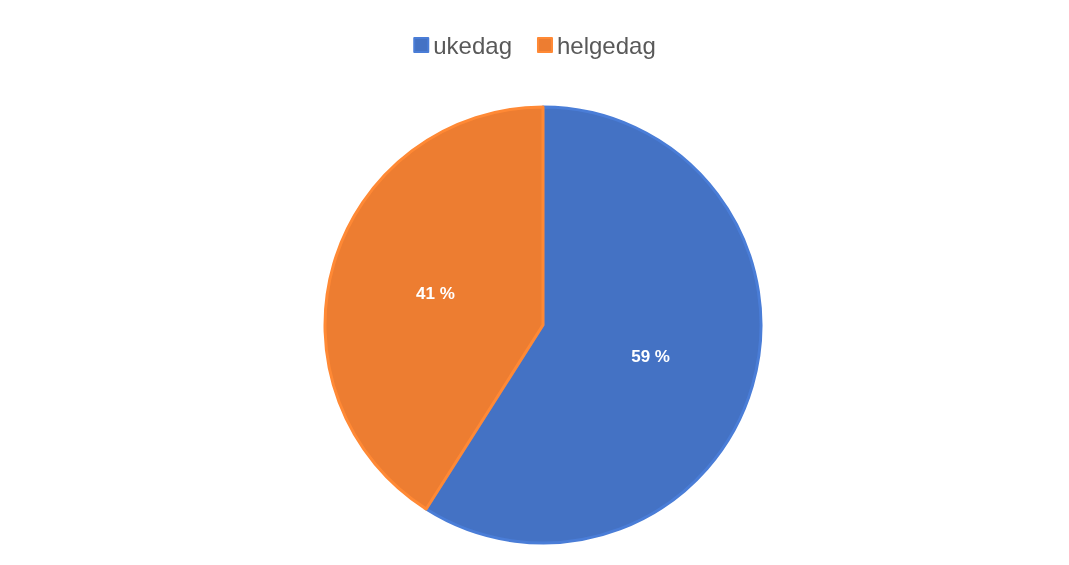  Describe the element at coordinates (472, 45) in the screenshot. I see `legend-label: ukedag` at that location.